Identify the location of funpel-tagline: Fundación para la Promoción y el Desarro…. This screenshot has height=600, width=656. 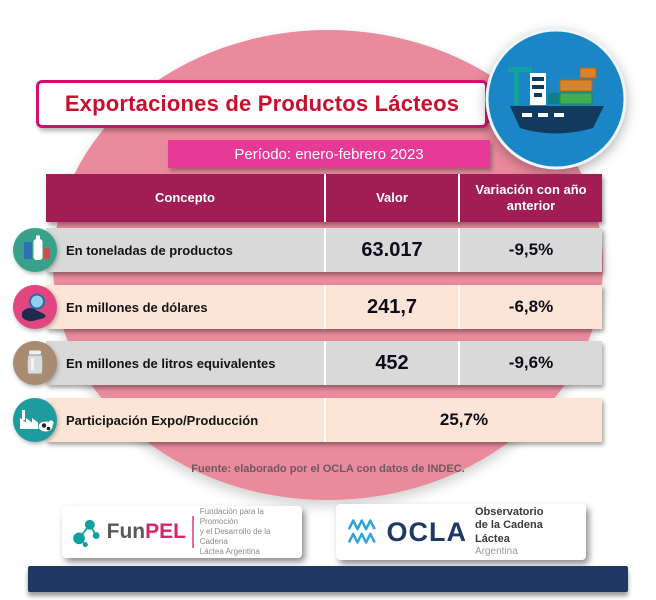
(247, 532).